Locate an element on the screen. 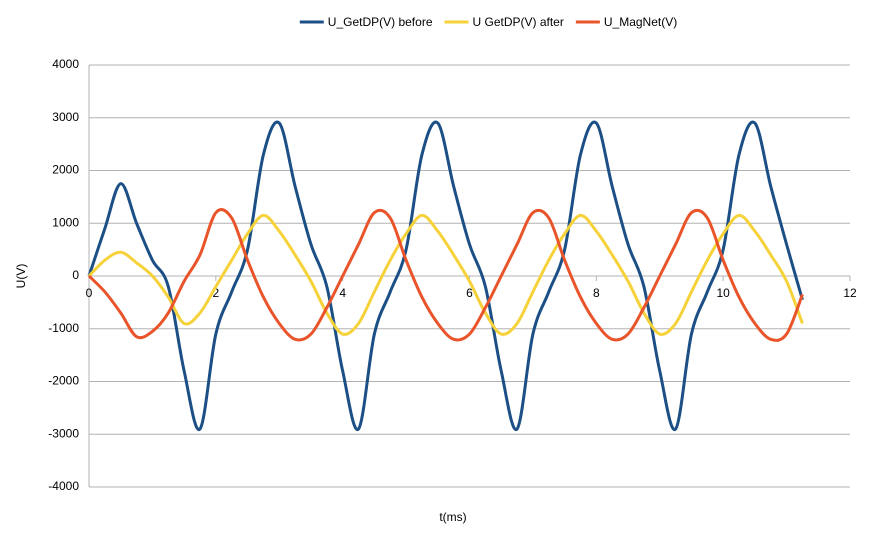 This screenshot has width=875, height=534. y-tick-label: 0 is located at coordinates (75, 275).